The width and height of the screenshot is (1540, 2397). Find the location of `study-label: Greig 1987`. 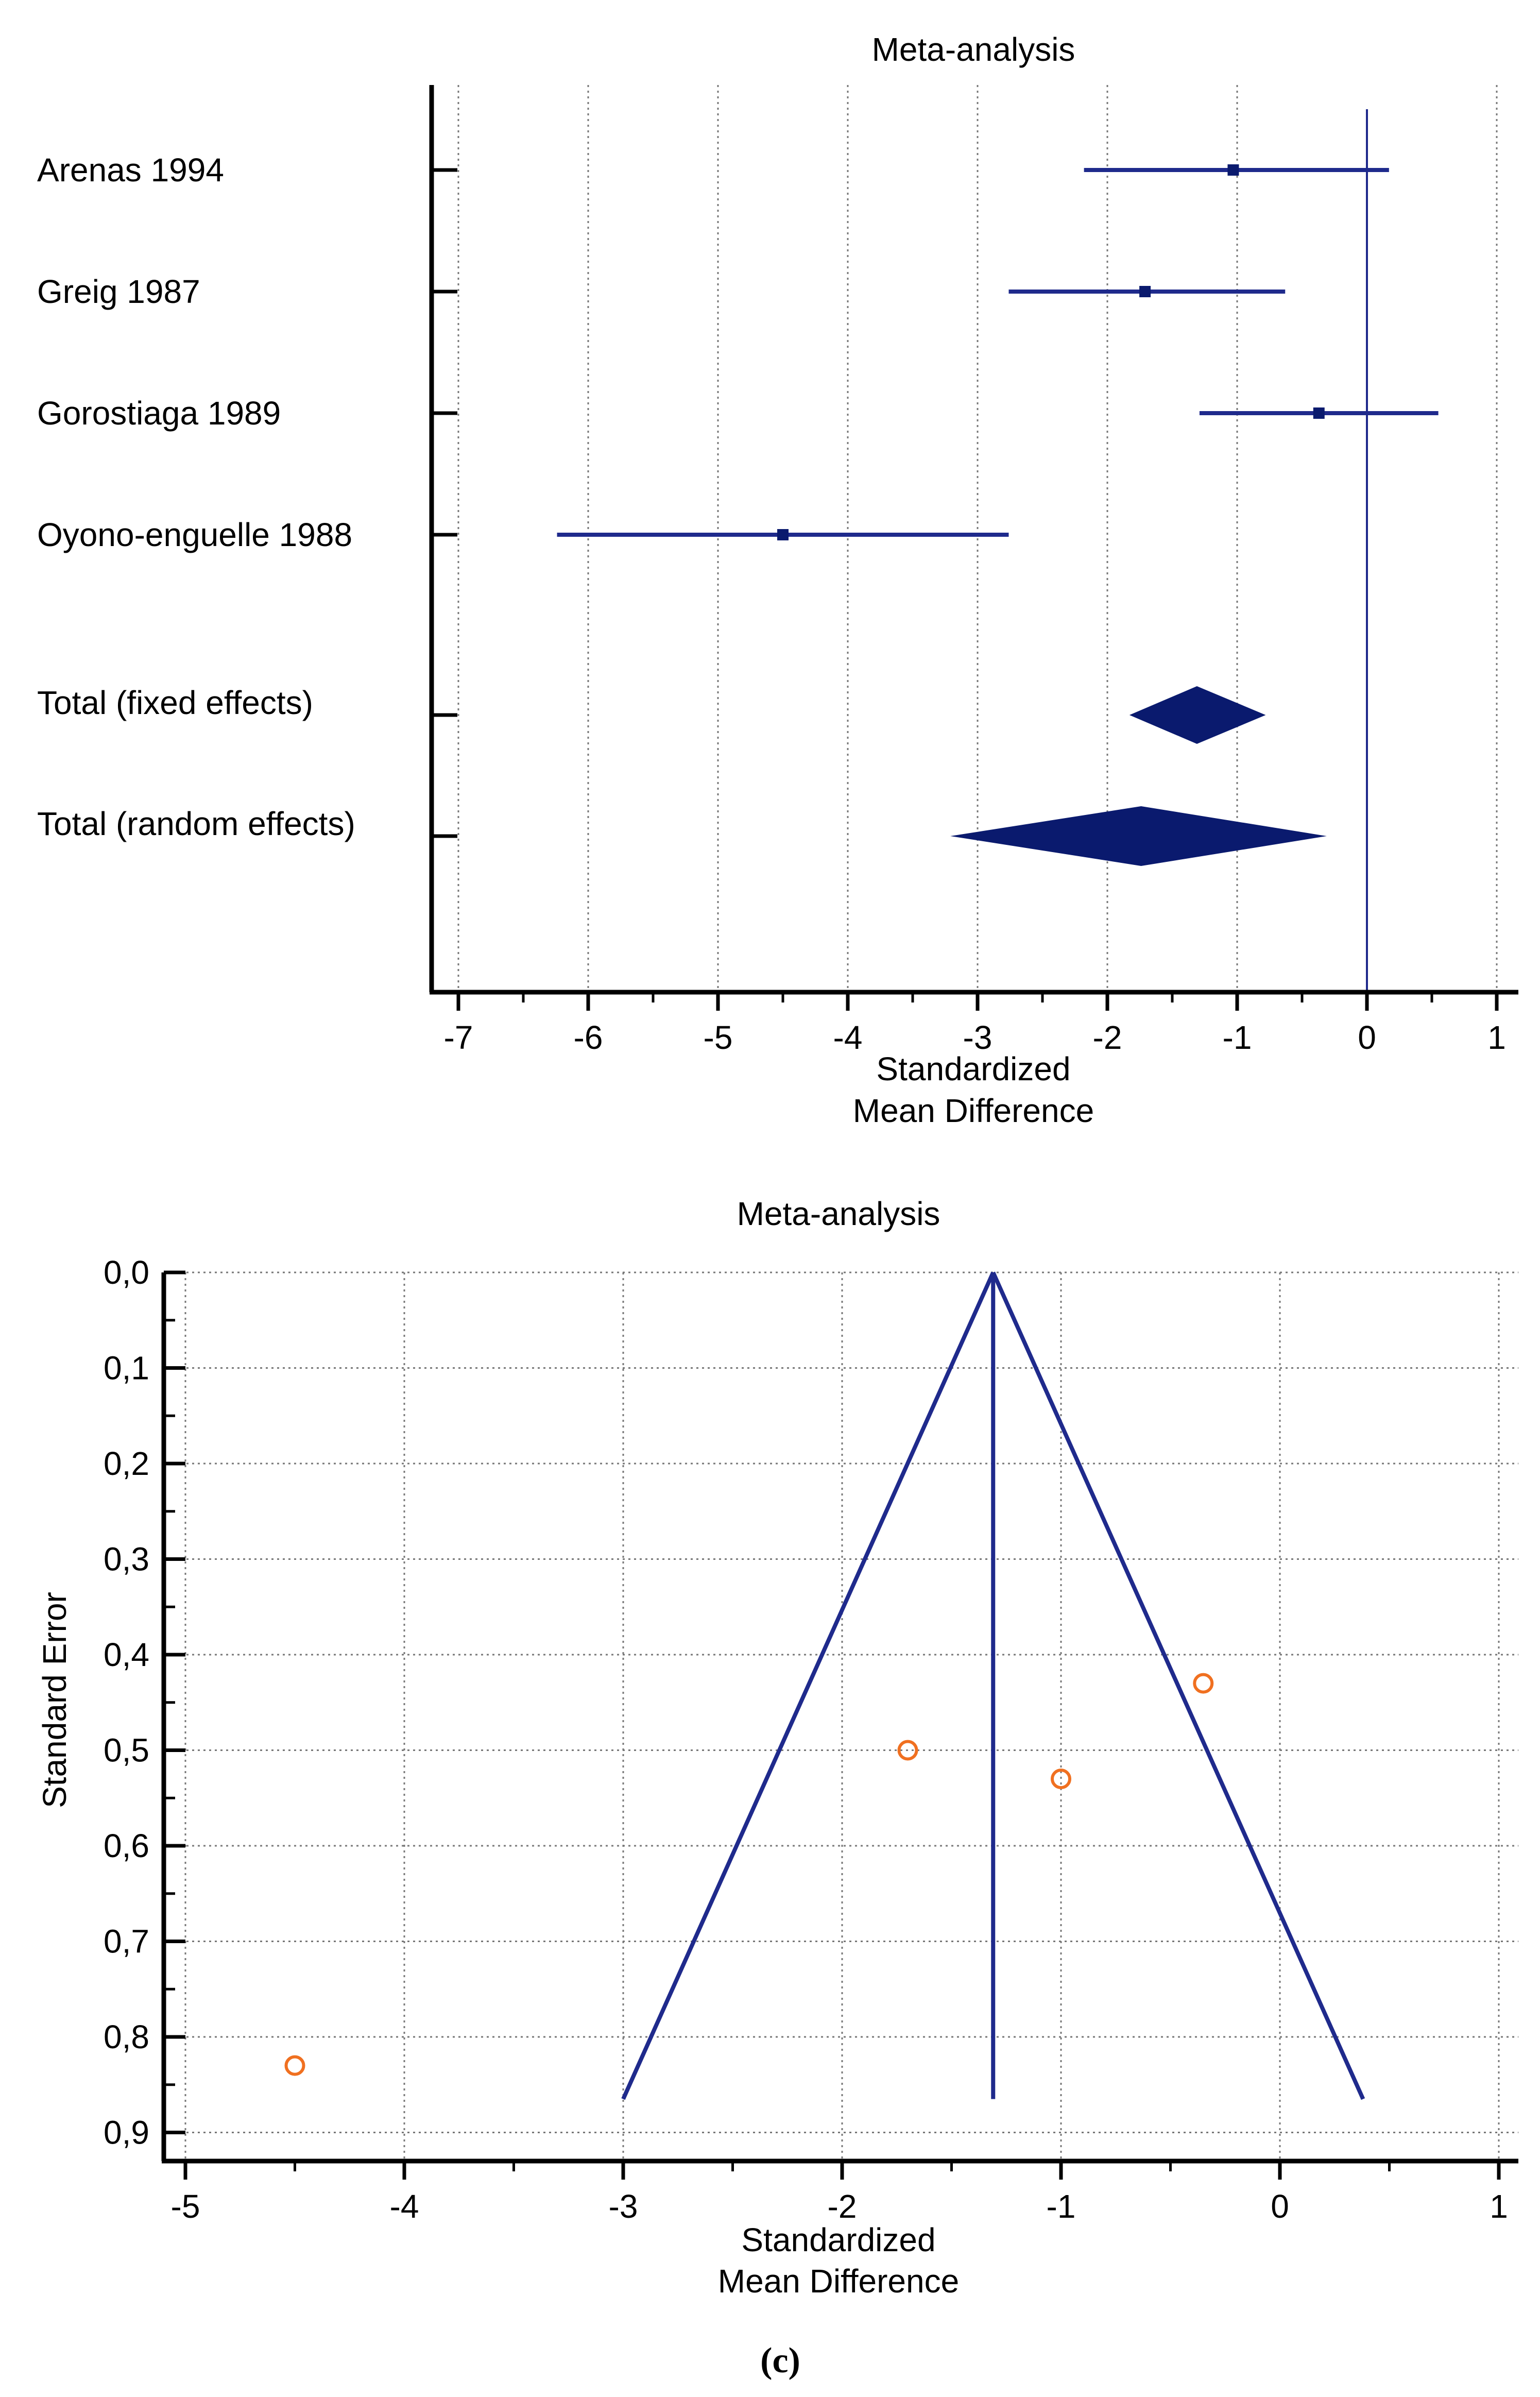

study-label: Greig 1987 is located at coordinates (118, 291).